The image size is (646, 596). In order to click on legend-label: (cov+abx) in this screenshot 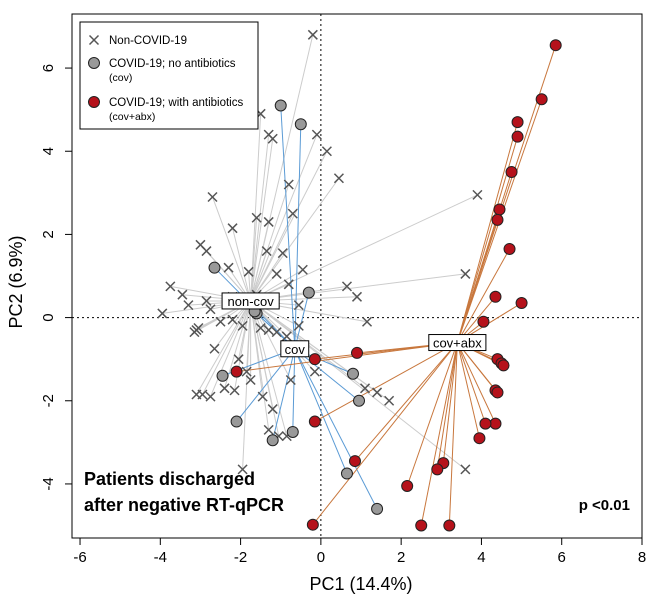, I will do `click(132, 117)`.